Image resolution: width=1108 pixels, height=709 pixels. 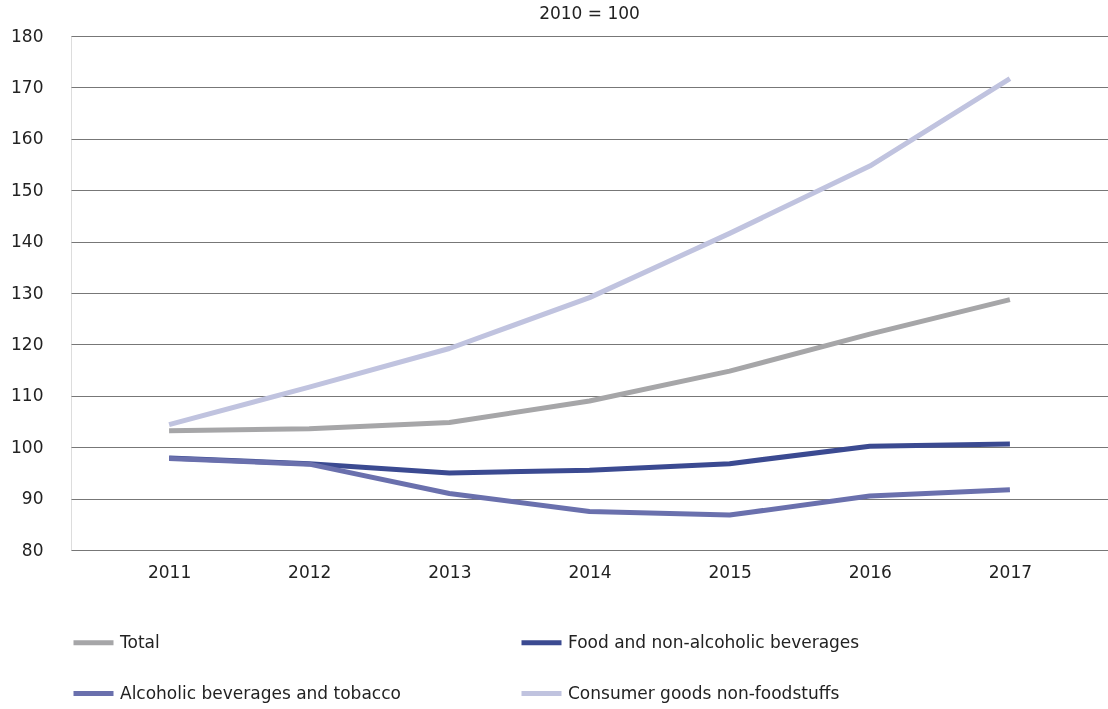 What do you see at coordinates (730, 571) in the screenshot?
I see `x-tick-label: 2015` at bounding box center [730, 571].